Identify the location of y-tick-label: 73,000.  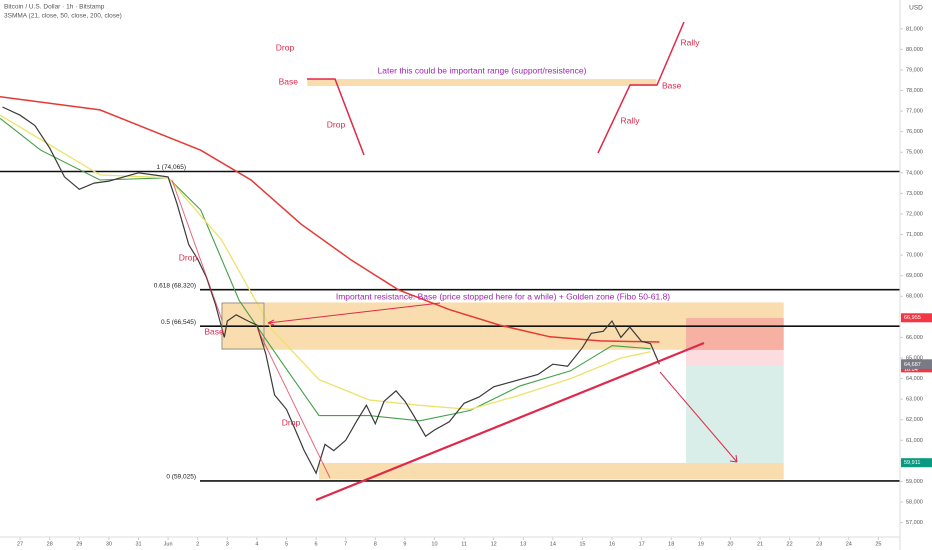
(914, 194).